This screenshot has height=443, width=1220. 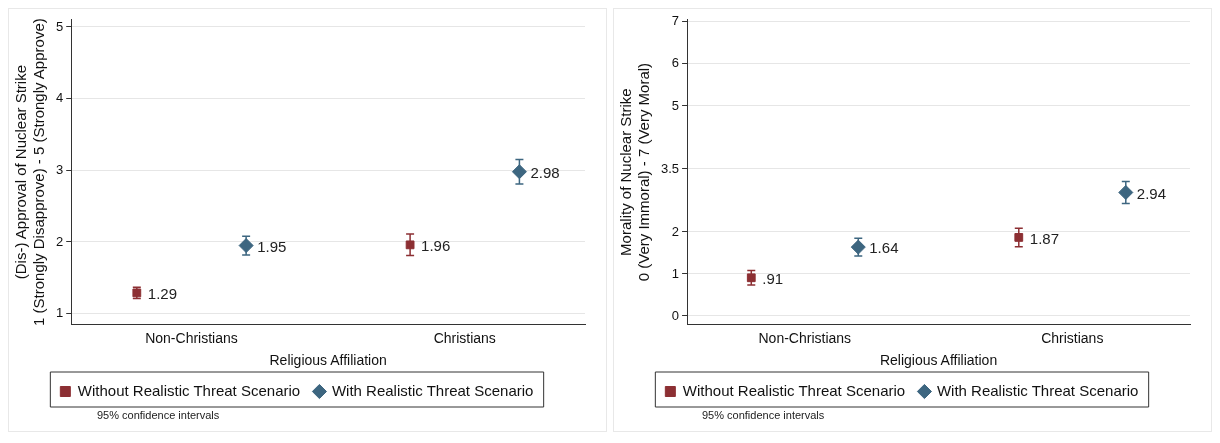 I want to click on data-label: 1.95, so click(x=272, y=246).